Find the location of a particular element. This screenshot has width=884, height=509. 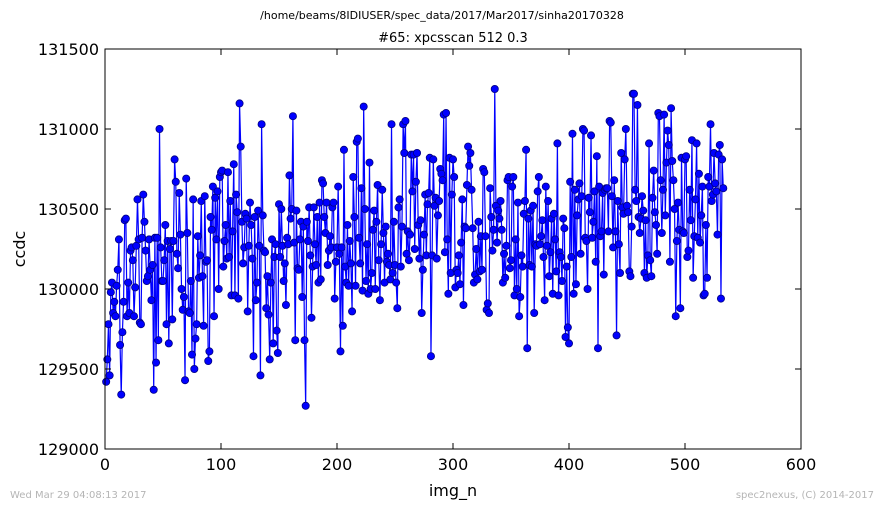

x-tick-label: 300 is located at coordinates (453, 464).